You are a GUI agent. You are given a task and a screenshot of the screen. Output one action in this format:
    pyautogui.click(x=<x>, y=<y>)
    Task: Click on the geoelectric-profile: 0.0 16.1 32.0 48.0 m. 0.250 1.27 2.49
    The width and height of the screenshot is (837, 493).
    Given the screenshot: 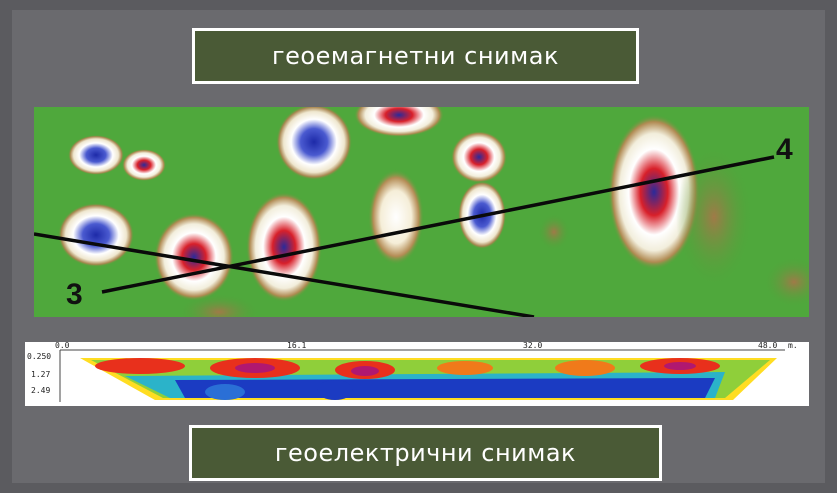 What is the action you would take?
    pyautogui.click(x=417, y=374)
    